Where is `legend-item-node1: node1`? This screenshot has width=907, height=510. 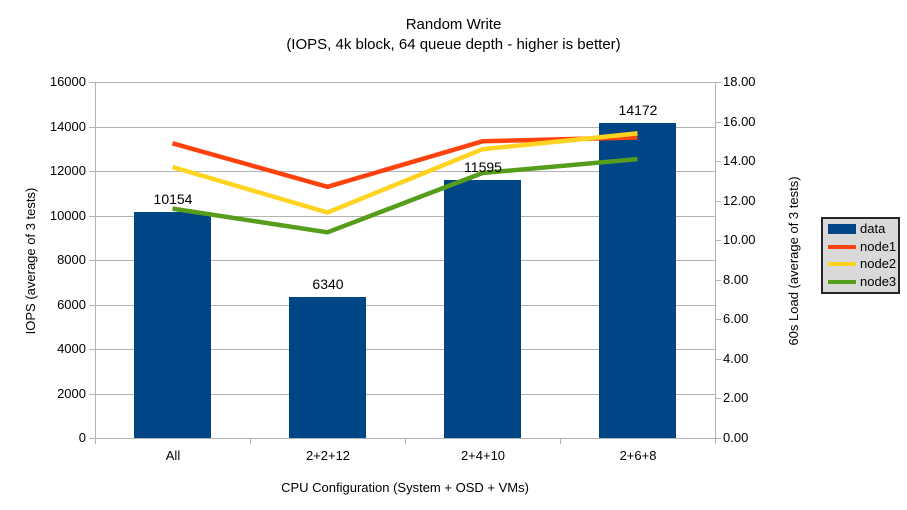
legend-item-node1: node1 is located at coordinates (863, 246).